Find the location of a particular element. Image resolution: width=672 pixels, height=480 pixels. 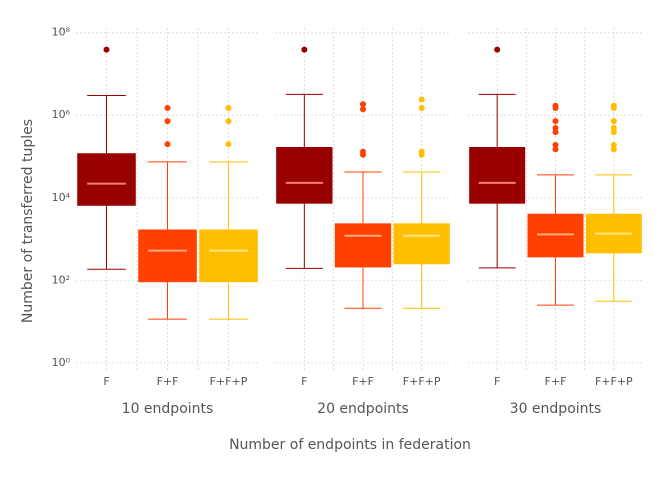

y-tick-label: 10⁶ is located at coordinates (61, 114).